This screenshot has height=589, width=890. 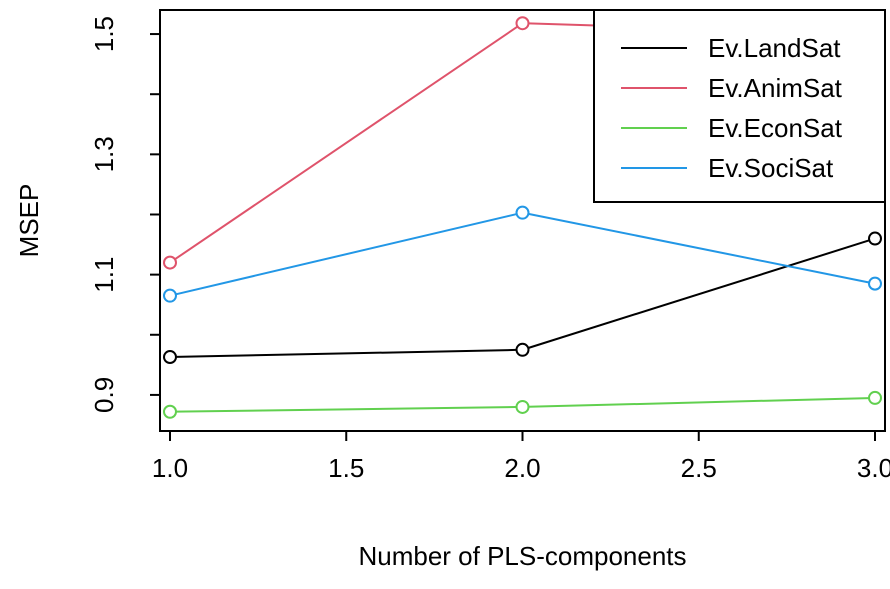 What do you see at coordinates (346, 468) in the screenshot?
I see `x-tick-label: 1.5` at bounding box center [346, 468].